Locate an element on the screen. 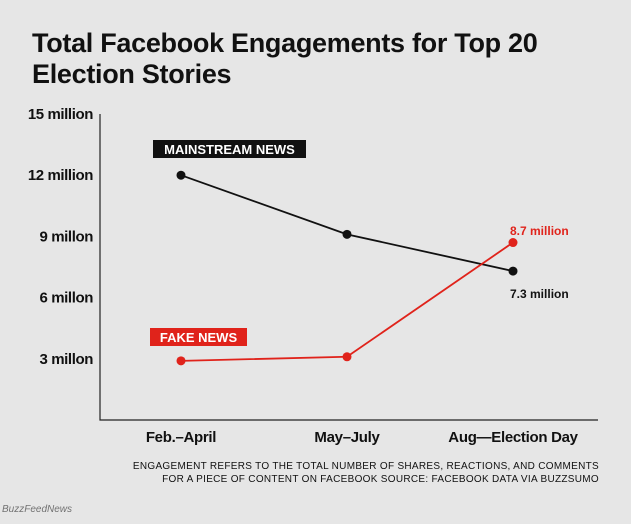 The image size is (631, 524). fake-series-label: FAKE NEWS is located at coordinates (199, 337).